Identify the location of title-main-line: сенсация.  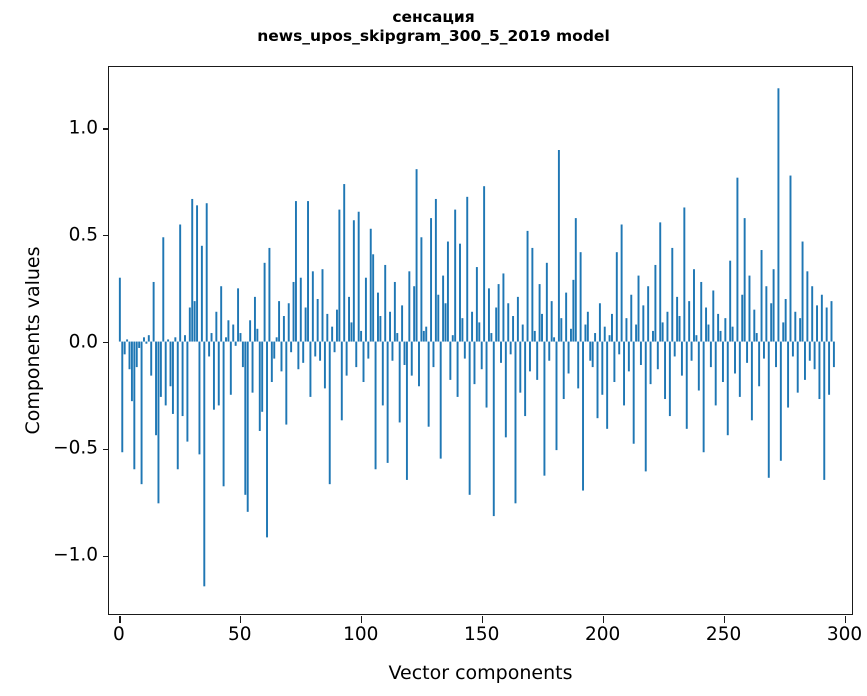
(433, 17).